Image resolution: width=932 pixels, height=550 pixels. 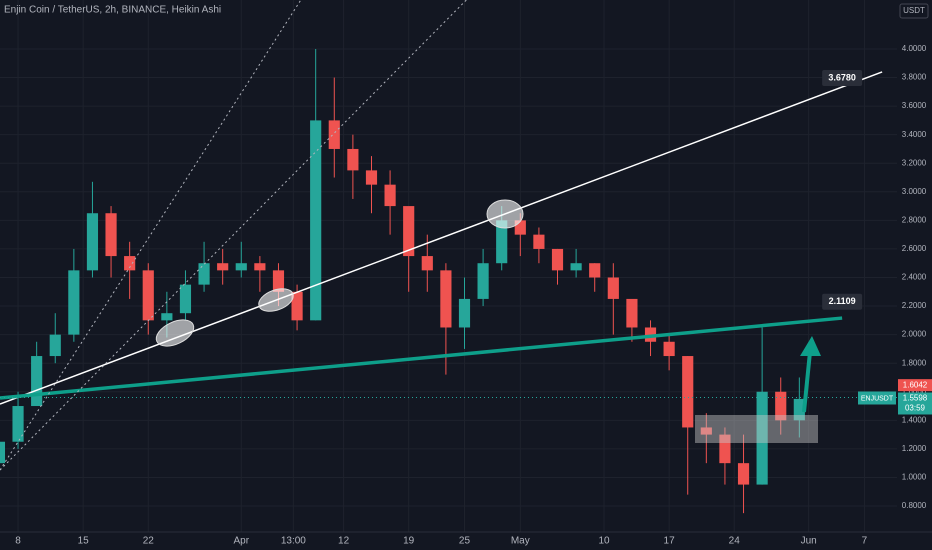 I want to click on x-tick-label: Jun, so click(x=809, y=541).